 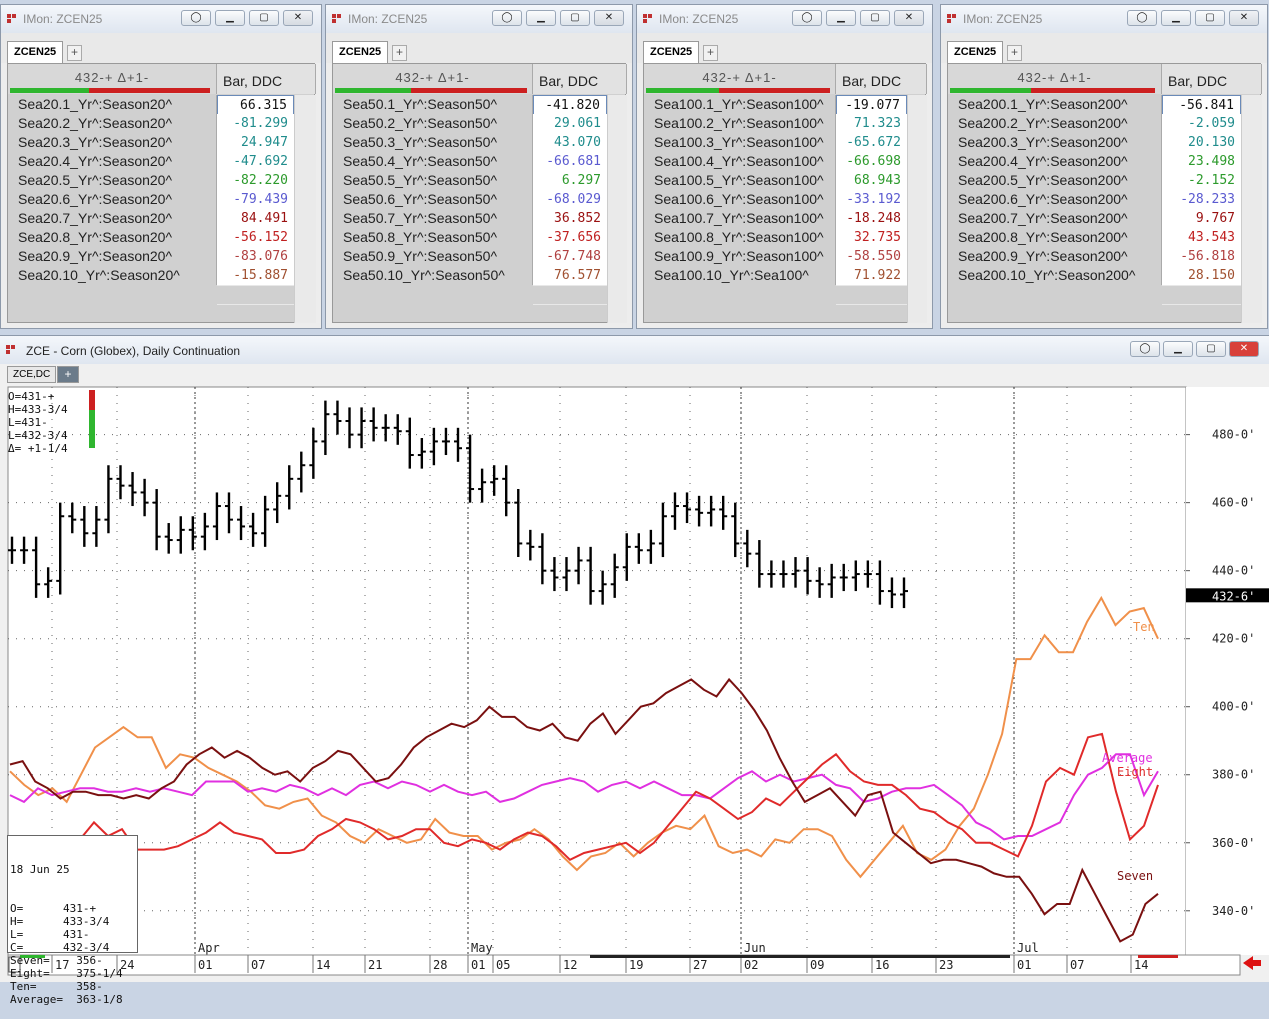 What do you see at coordinates (785, 200) in the screenshot?
I see `table-row: Sea100.6_Yr^:Season100^ -33.192` at bounding box center [785, 200].